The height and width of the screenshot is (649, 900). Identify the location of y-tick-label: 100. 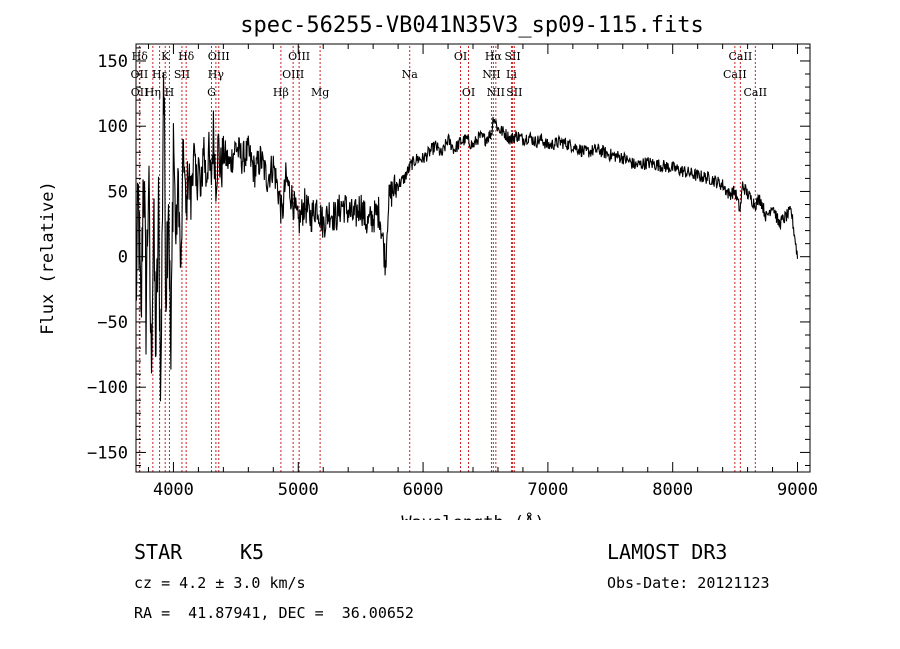
(112, 127).